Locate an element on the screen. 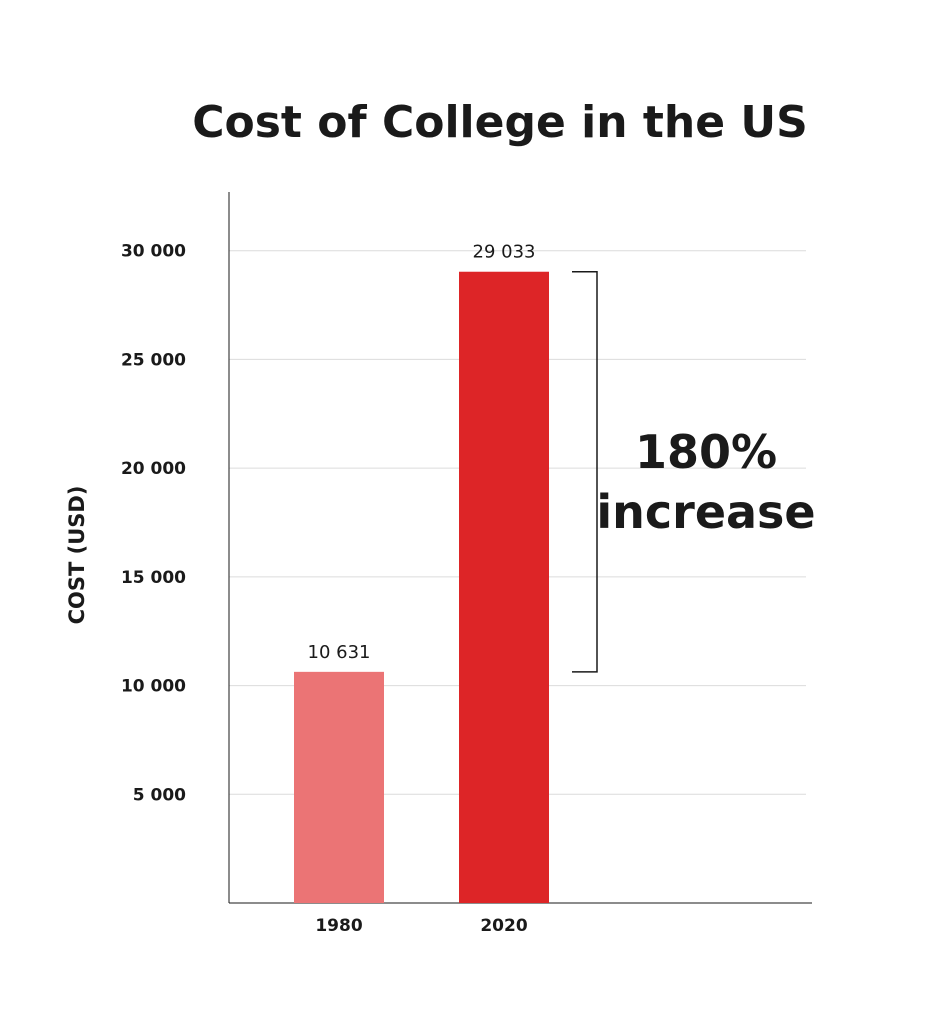 The height and width of the screenshot is (1024, 946). bar-2020 is located at coordinates (504, 587).